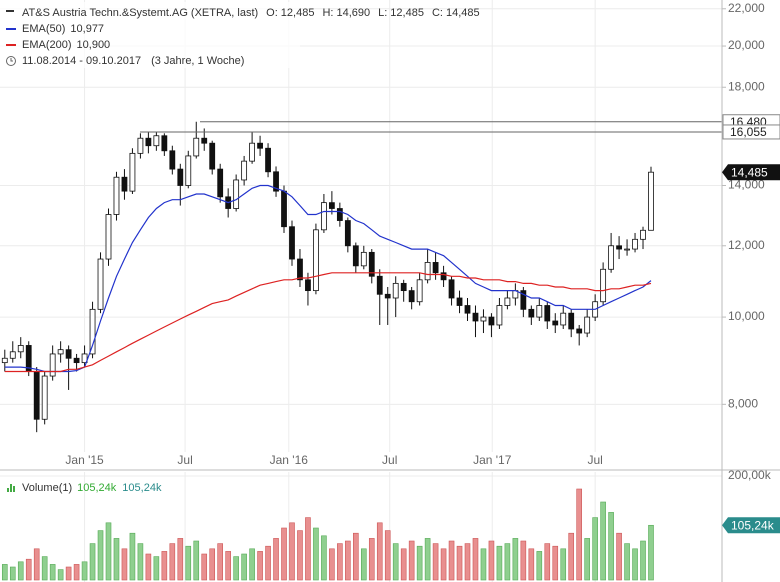 The image size is (780, 582). Describe the element at coordinates (492, 460) in the screenshot. I see `x-tick-label: Jan '17` at that location.